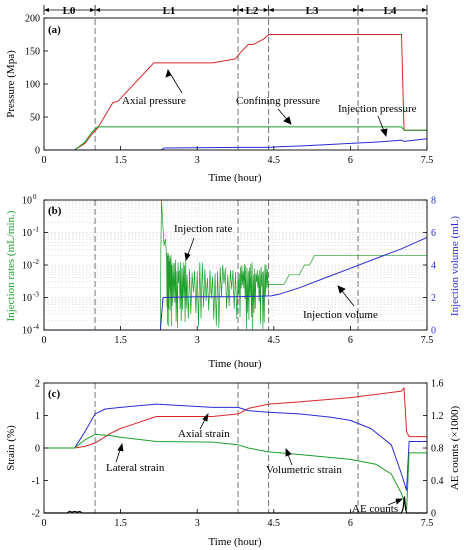  What do you see at coordinates (36, 327) in the screenshot?
I see `y-tick-exponent: -4` at bounding box center [36, 327].